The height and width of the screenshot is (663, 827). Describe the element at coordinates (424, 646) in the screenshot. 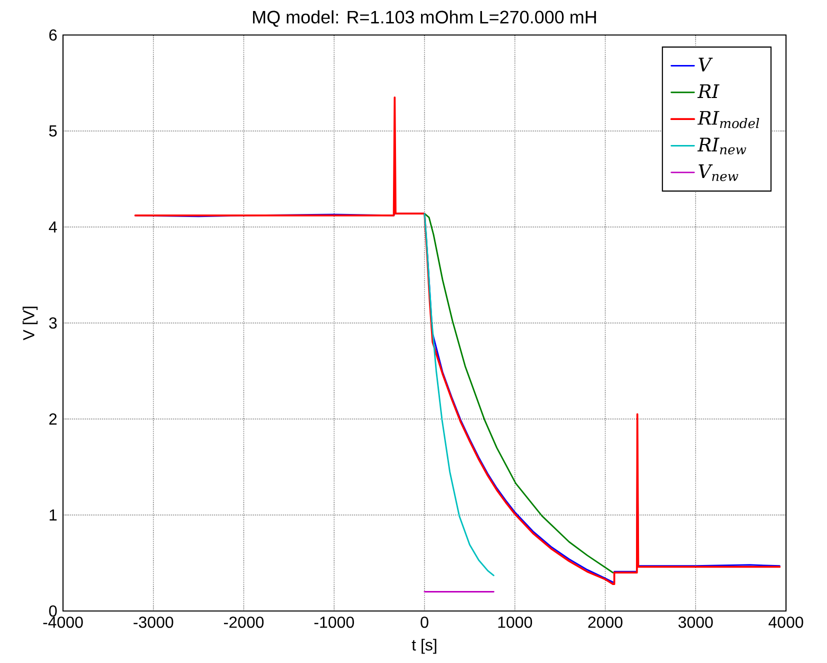

I see `x-axis-title: t [s]` at that location.